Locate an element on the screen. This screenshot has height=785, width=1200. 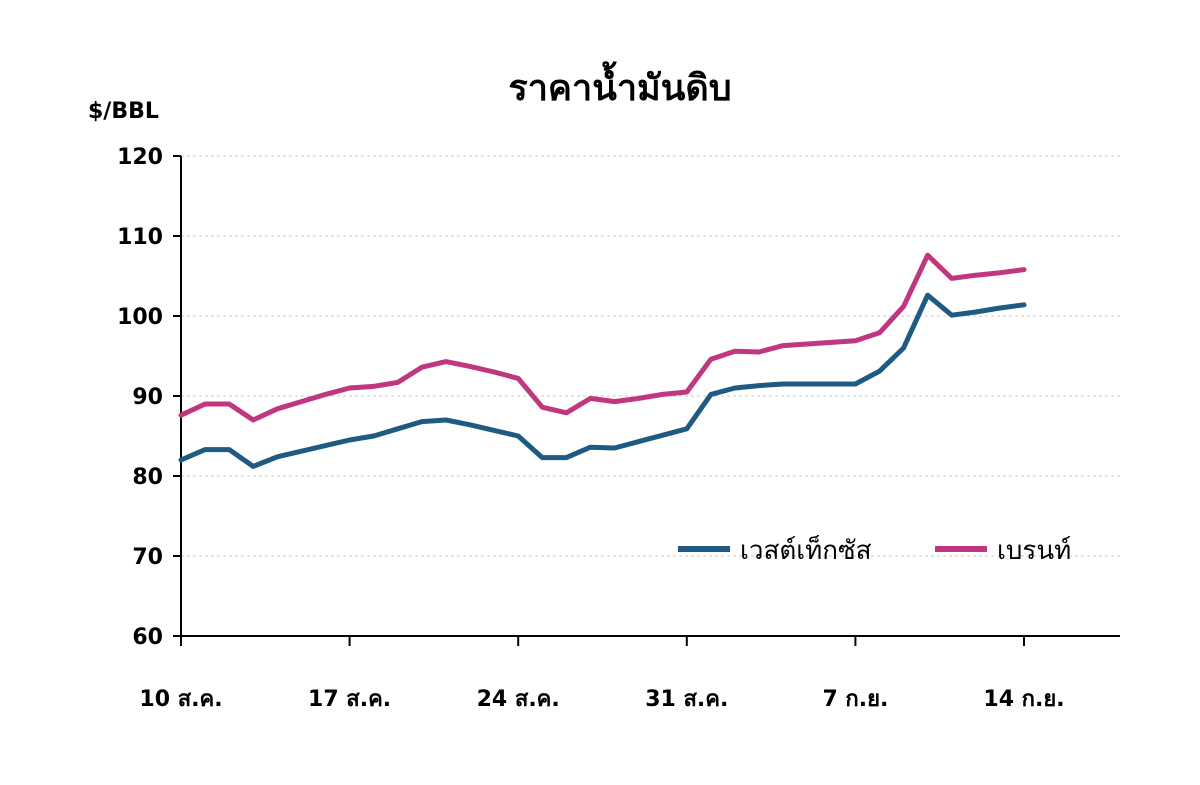
y-tick-label-60: 60 is located at coordinates (147, 637).